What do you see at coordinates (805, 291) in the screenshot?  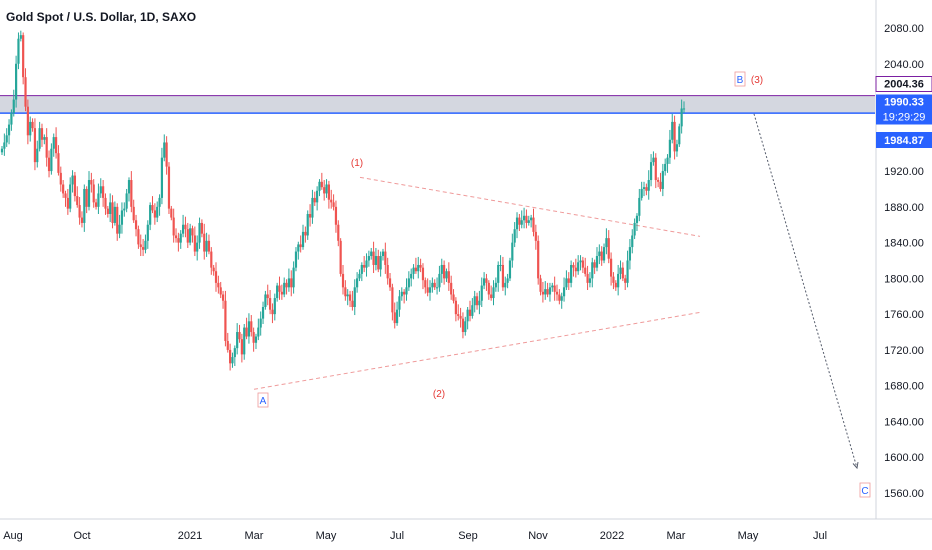 I see `projection-path` at bounding box center [805, 291].